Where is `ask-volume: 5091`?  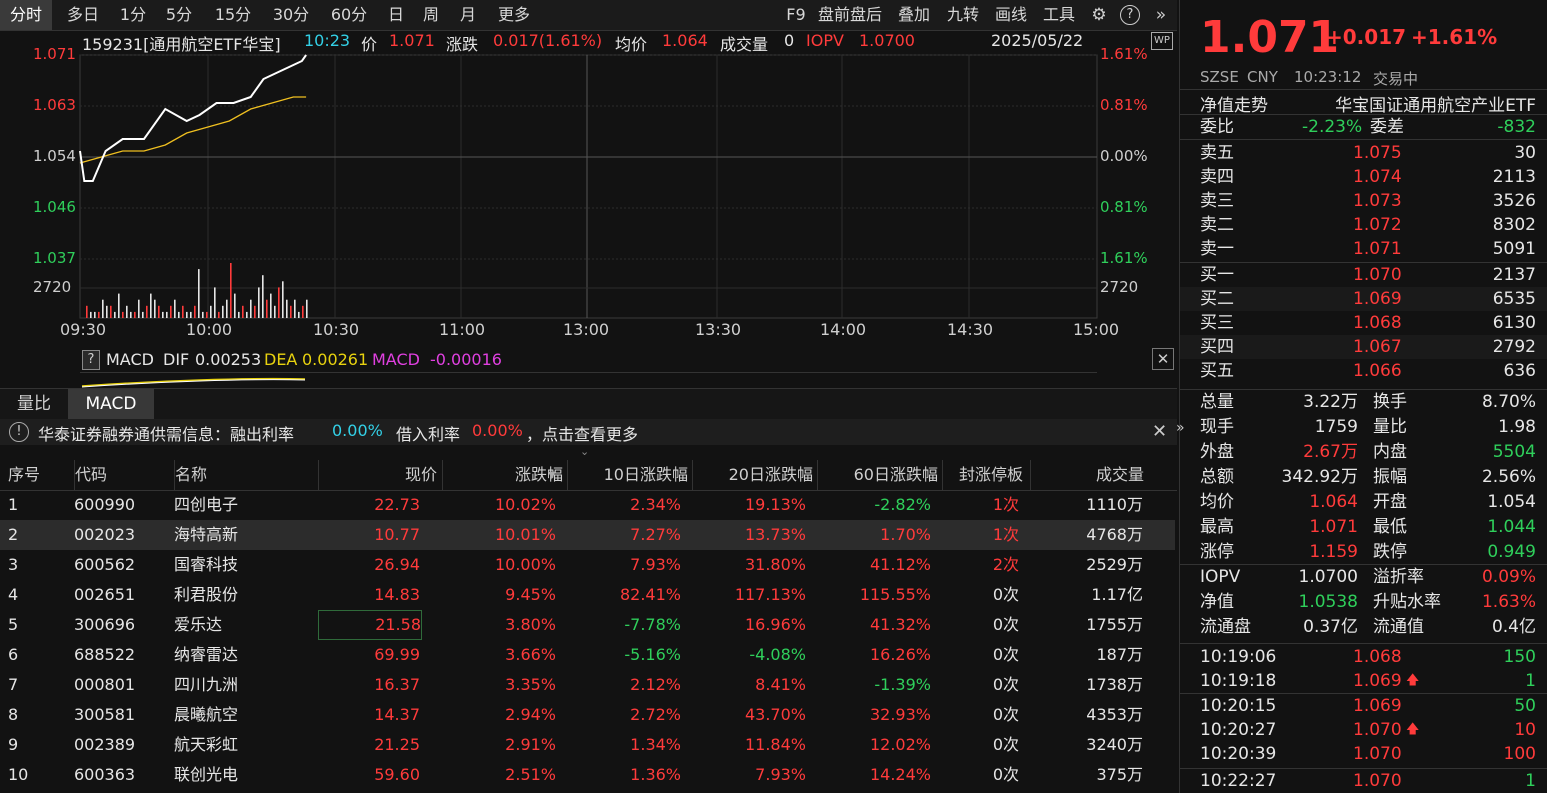 ask-volume: 5091 is located at coordinates (1514, 249).